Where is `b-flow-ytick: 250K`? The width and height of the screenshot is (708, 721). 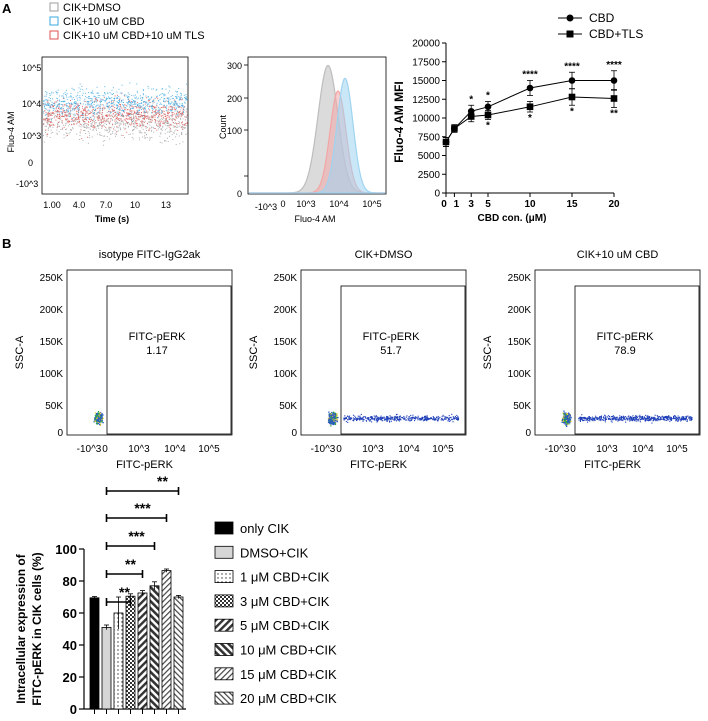
b-flow-ytick: 250K is located at coordinates (520, 278).